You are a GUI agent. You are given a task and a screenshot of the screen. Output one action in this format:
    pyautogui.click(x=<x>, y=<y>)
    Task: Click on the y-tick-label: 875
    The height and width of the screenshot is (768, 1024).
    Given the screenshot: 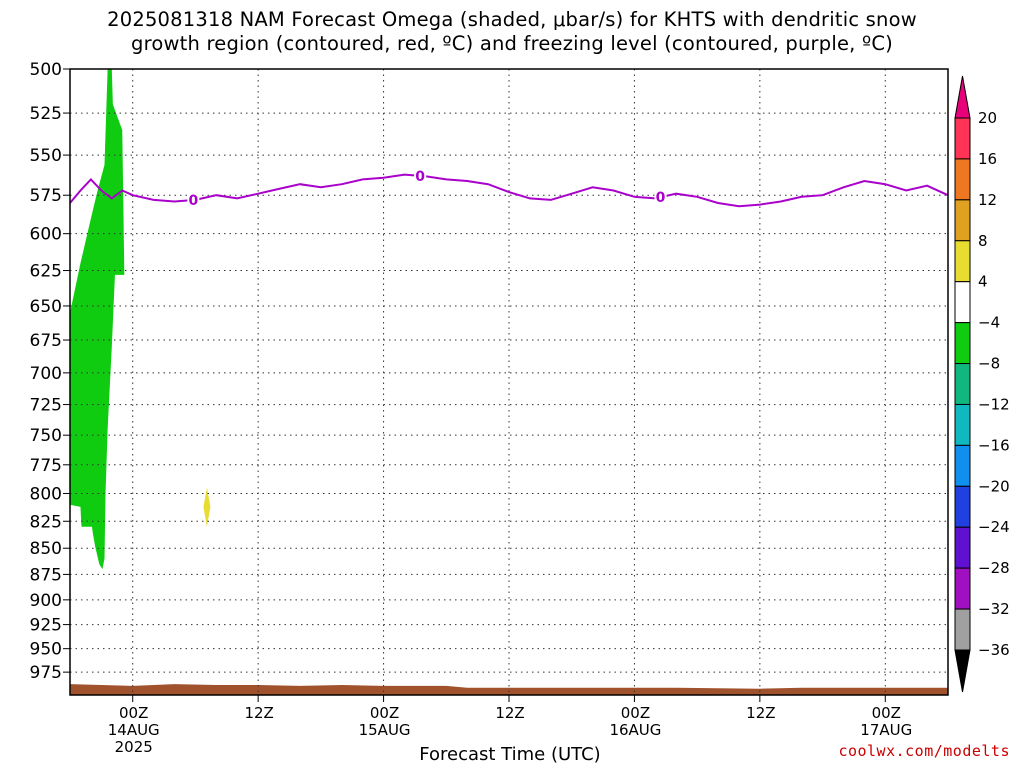 What is the action you would take?
    pyautogui.click(x=46, y=575)
    